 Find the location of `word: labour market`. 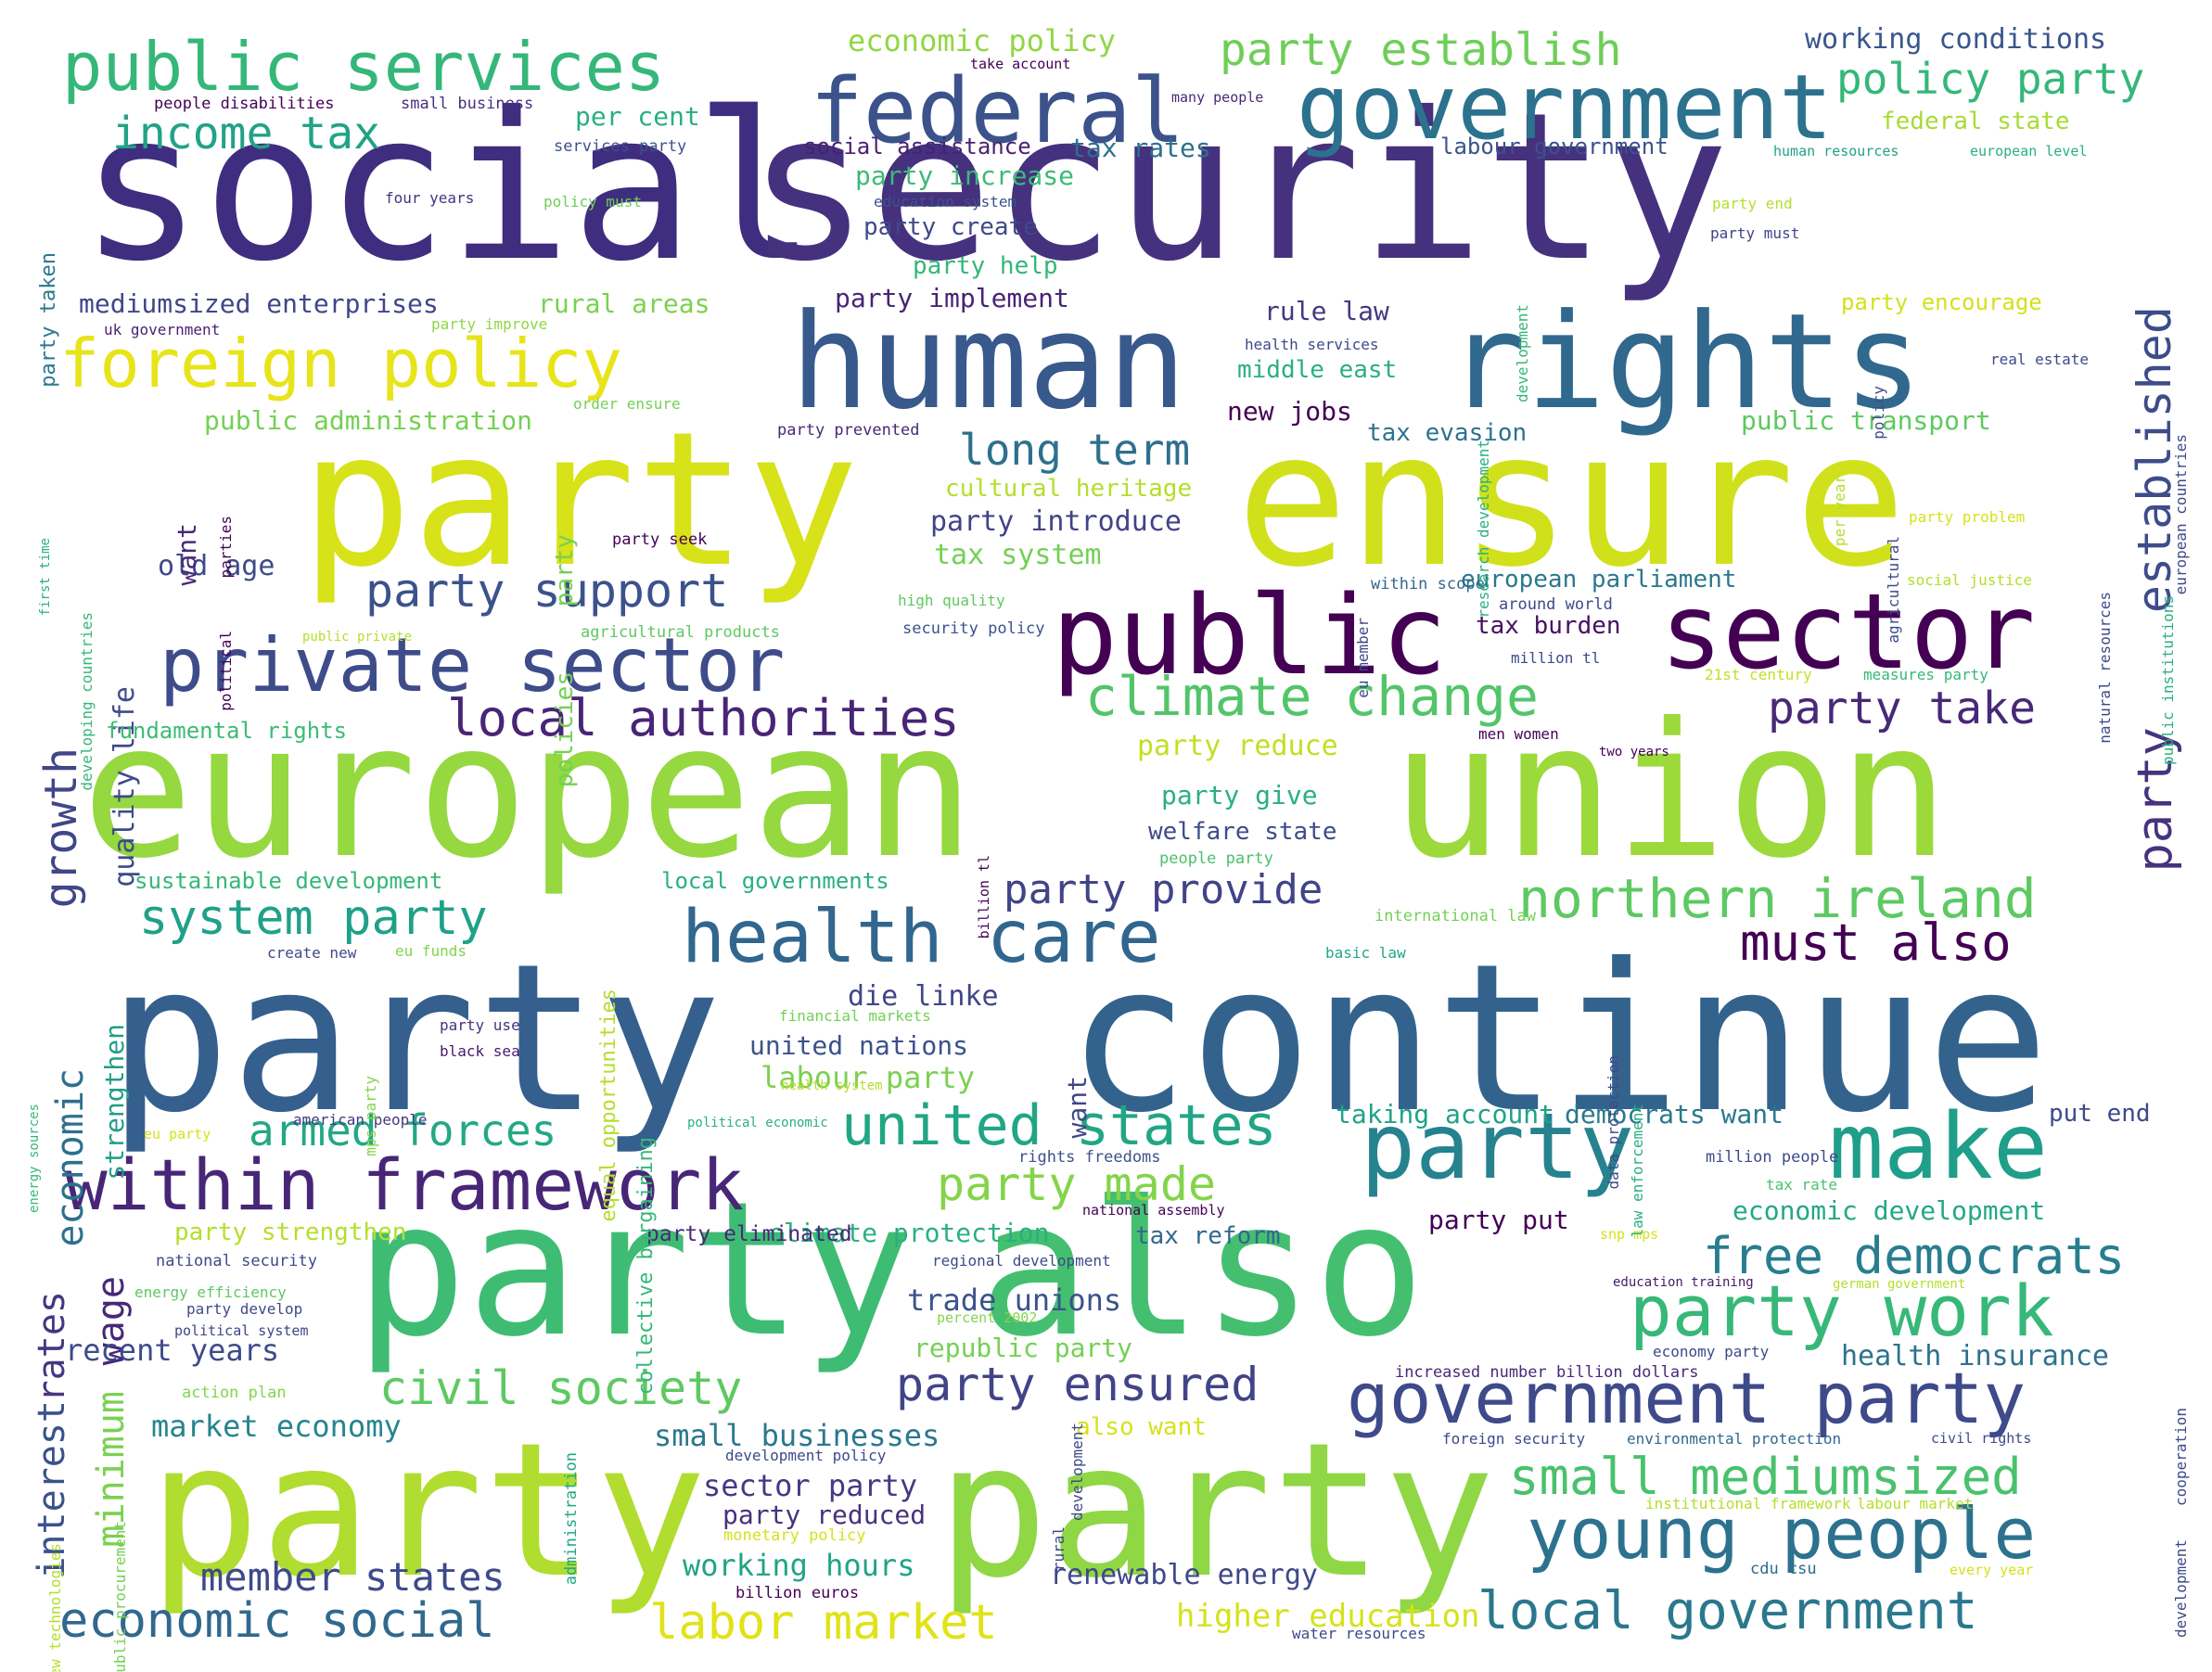

word: labour market is located at coordinates (1915, 1503).